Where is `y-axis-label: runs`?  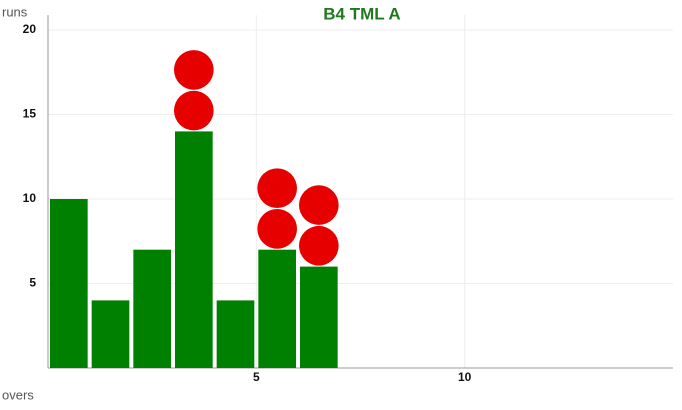 y-axis-label: runs is located at coordinates (15, 11).